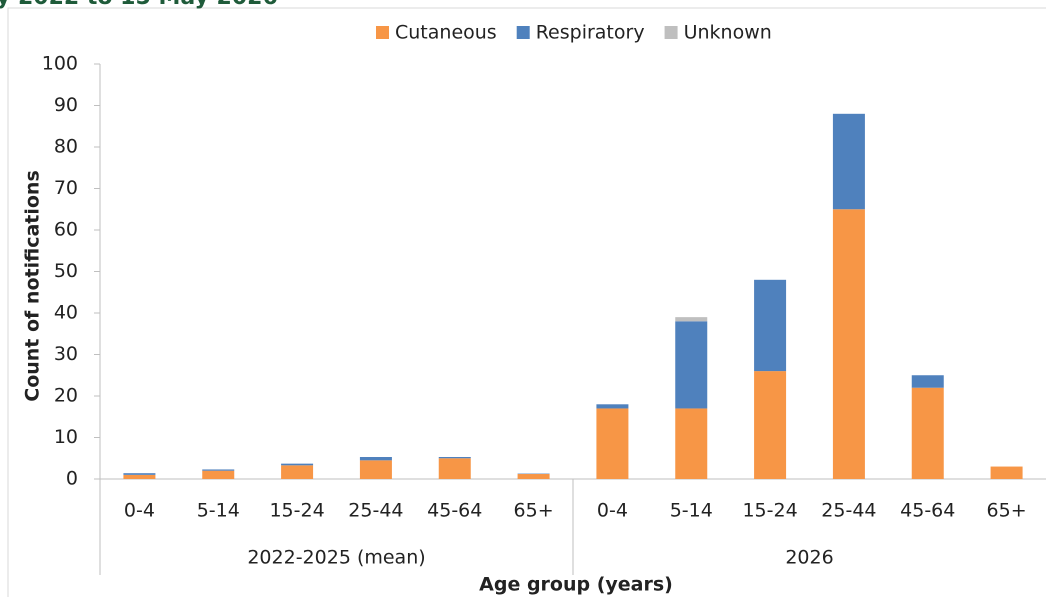 Image resolution: width=1046 pixels, height=597 pixels. I want to click on y-tick-label: 40, so click(66, 313).